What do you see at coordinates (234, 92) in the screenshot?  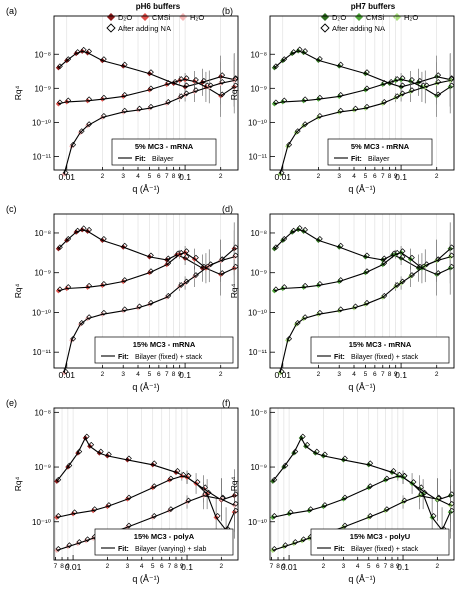 I see `y-axis-label: Rq⁴` at bounding box center [234, 92].